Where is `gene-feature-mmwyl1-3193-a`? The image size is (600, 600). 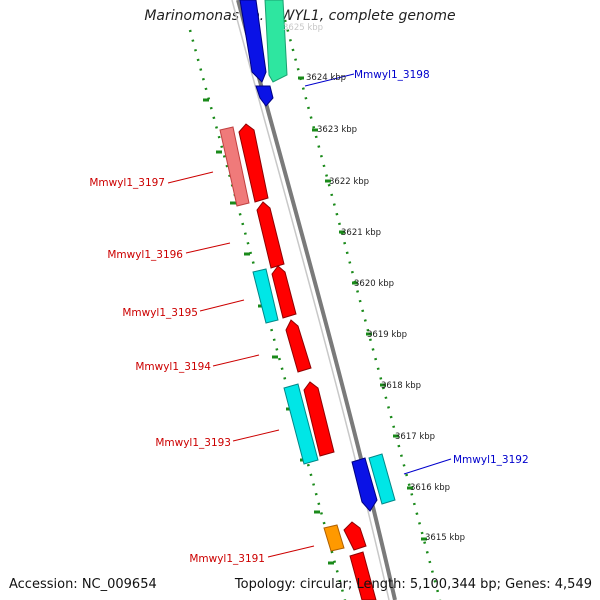
gene-feature-mmwyl1-3193-a is located at coordinates (301, 424).